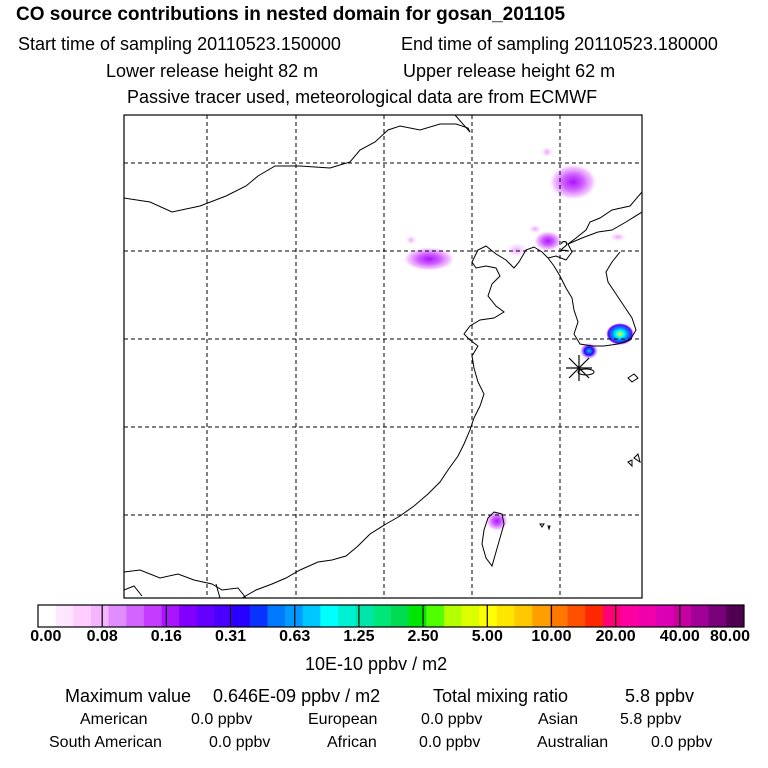 This screenshot has height=768, width=768. Describe the element at coordinates (573, 742) in the screenshot. I see `region-name-australian: Australian` at that location.